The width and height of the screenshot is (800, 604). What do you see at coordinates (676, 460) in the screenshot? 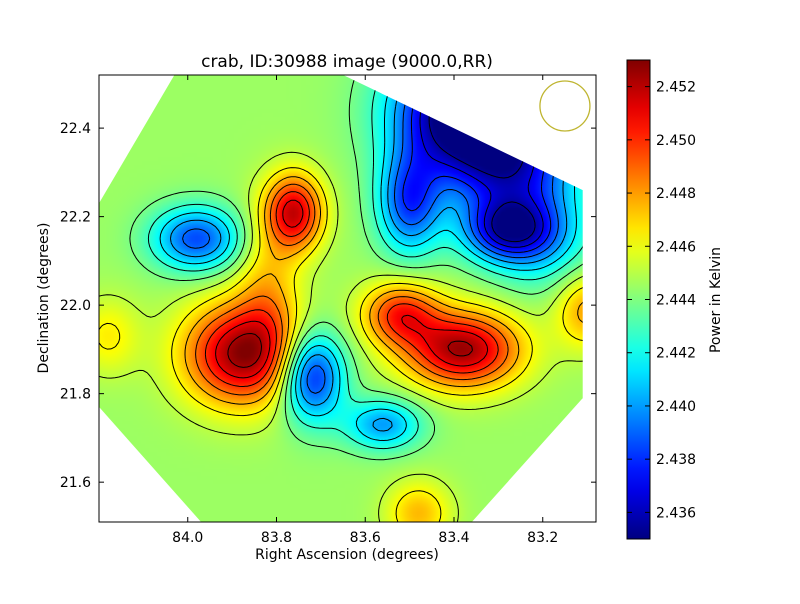
I see `colorbar-tick-label: 2.438` at bounding box center [676, 460].